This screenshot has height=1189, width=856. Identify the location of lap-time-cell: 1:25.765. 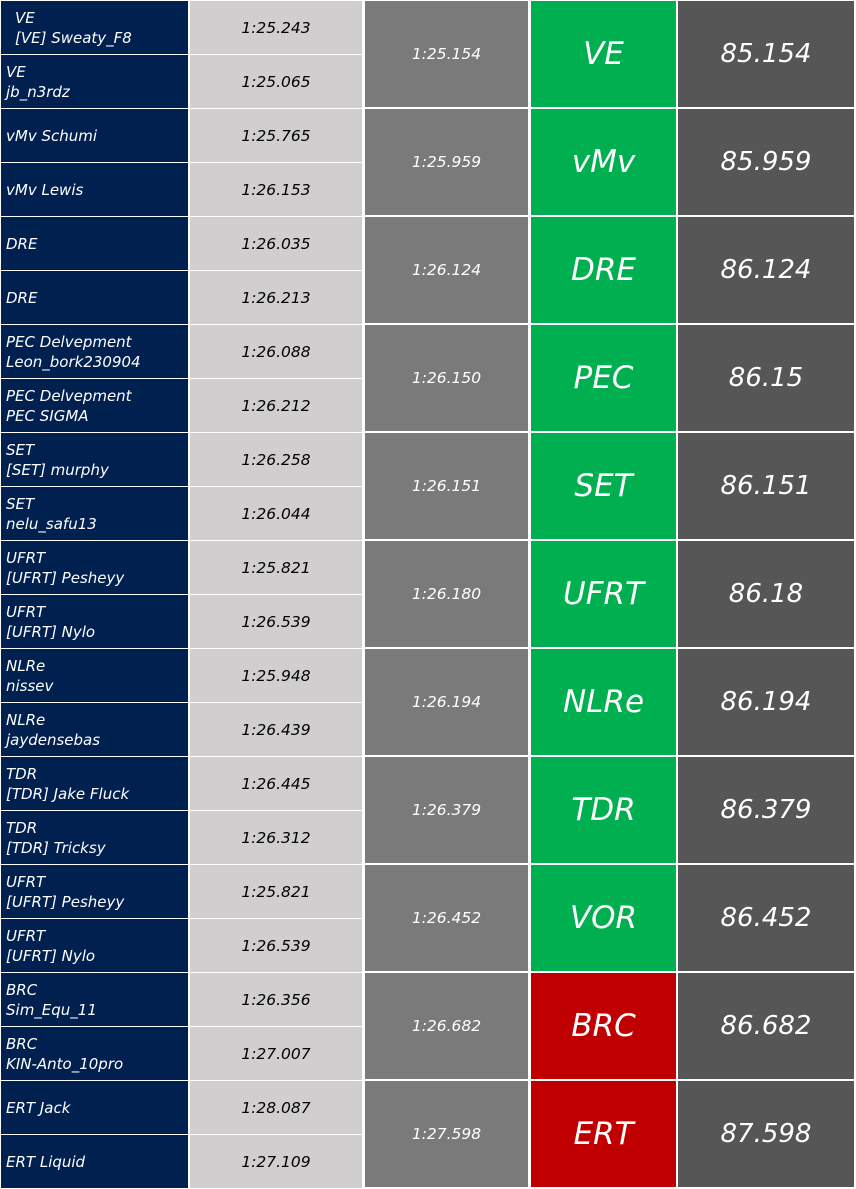
(276, 135).